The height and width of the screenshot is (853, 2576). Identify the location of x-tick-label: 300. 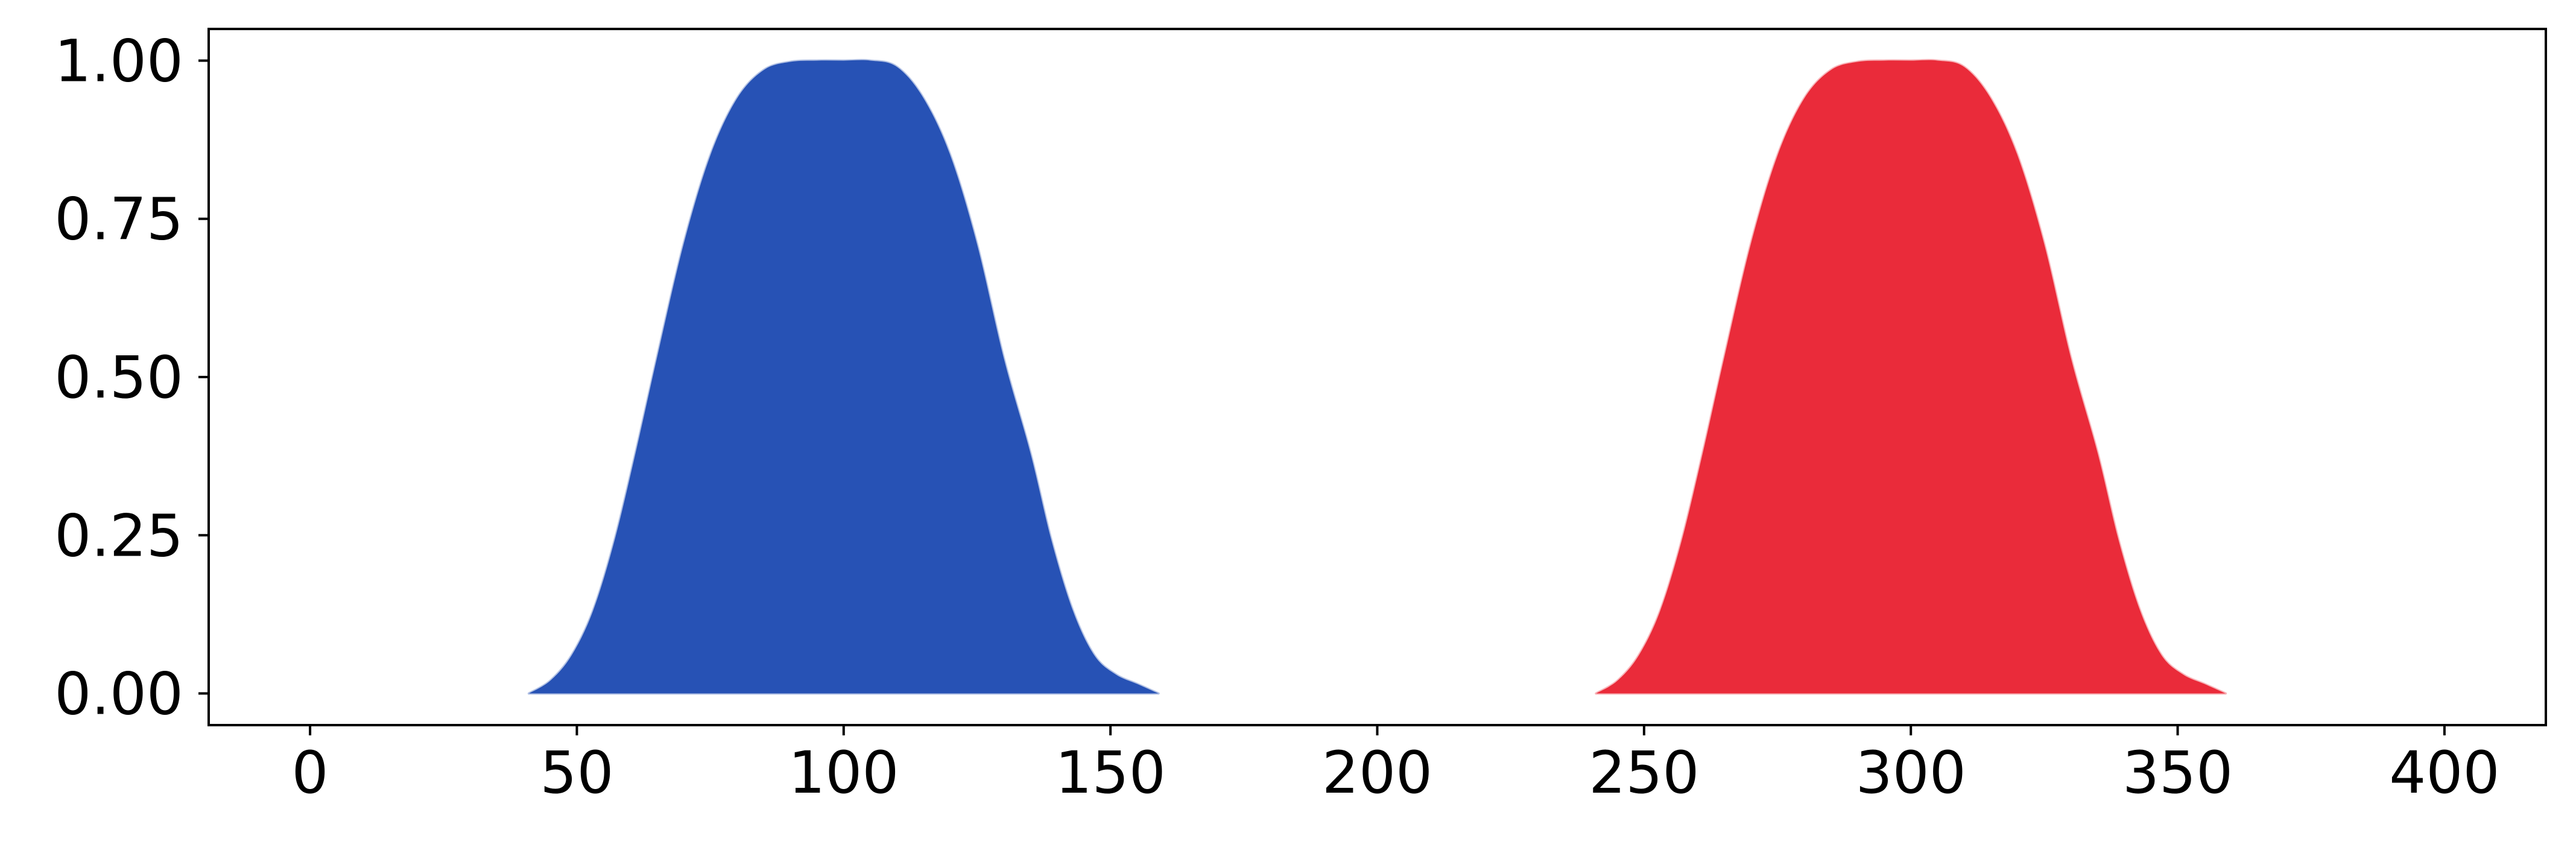
(1911, 773).